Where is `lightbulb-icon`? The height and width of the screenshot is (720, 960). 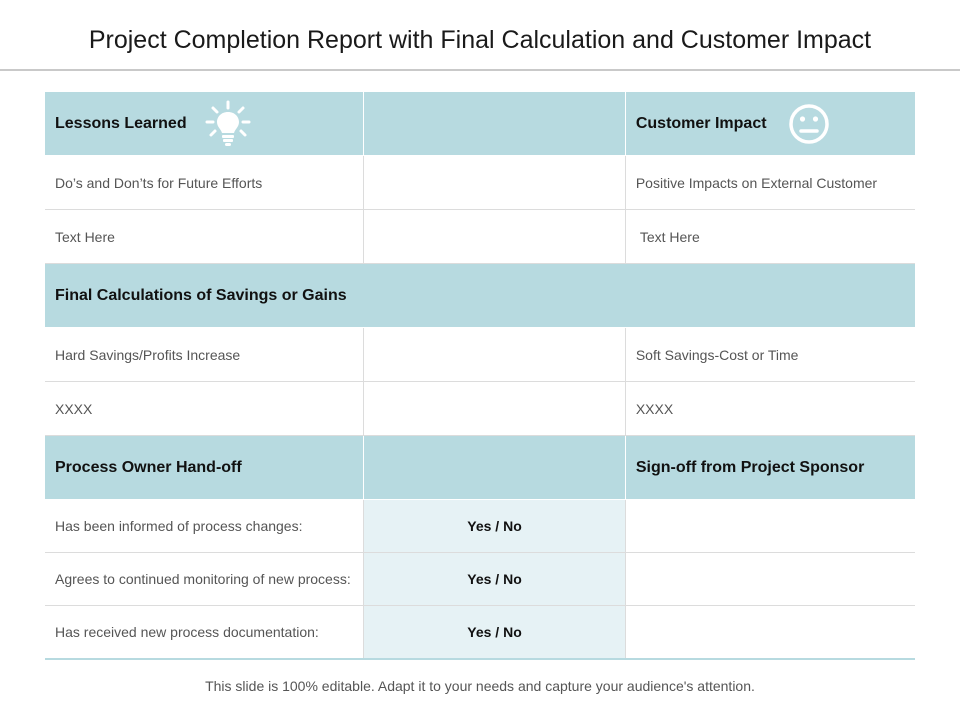 lightbulb-icon is located at coordinates (228, 124).